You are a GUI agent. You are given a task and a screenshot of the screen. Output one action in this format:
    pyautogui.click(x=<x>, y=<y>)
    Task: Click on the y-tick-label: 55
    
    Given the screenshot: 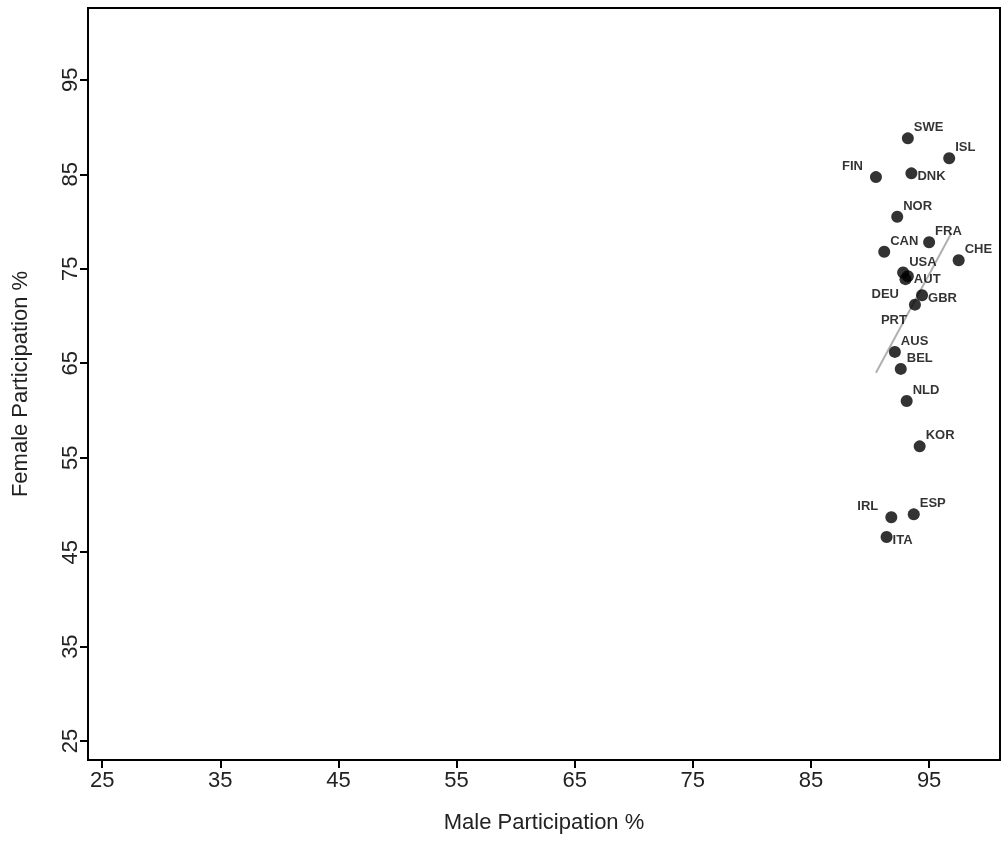 What is the action you would take?
    pyautogui.click(x=69, y=457)
    